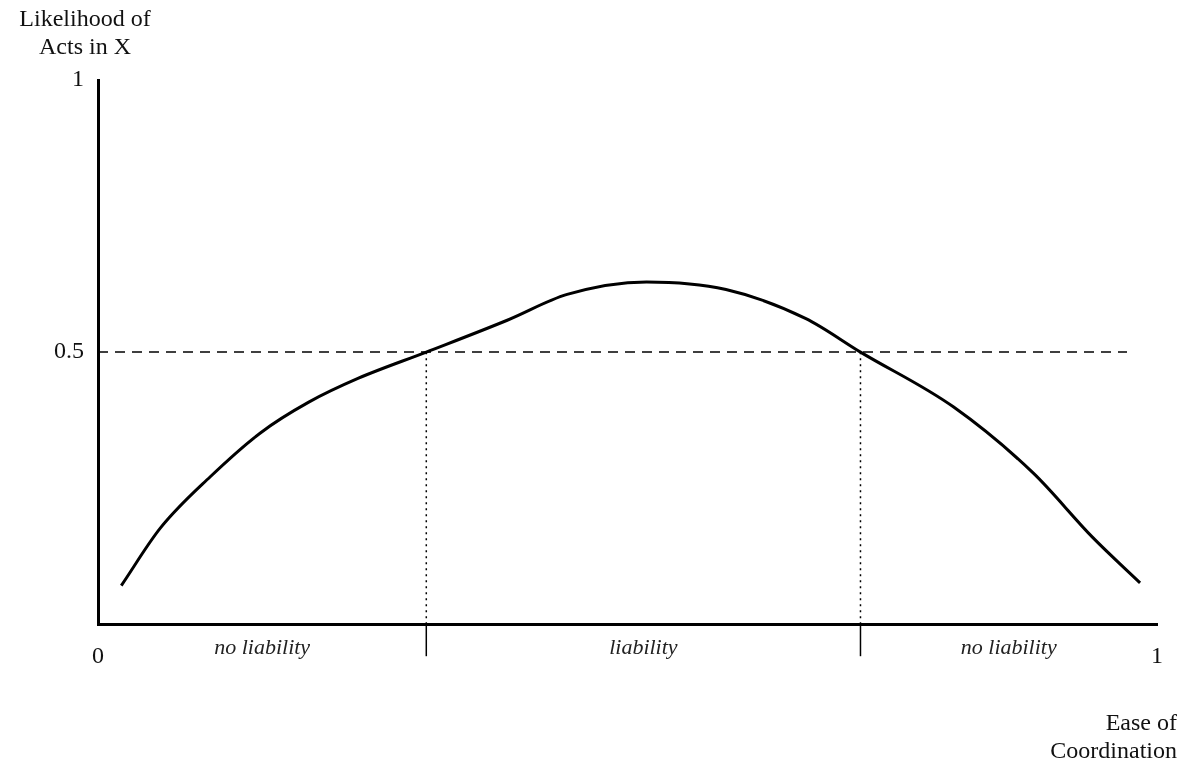 The image size is (1185, 769). Describe the element at coordinates (85, 32) in the screenshot. I see `y-axis-title: Likelihood of Acts in X` at that location.